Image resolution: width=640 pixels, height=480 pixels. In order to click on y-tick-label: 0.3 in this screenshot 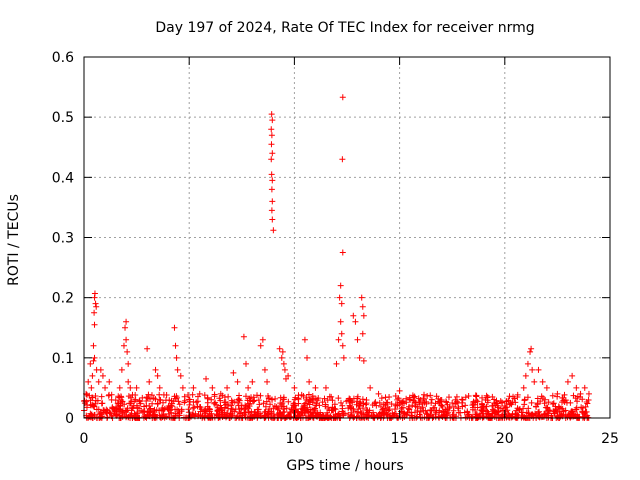, I will do `click(63, 239)`.